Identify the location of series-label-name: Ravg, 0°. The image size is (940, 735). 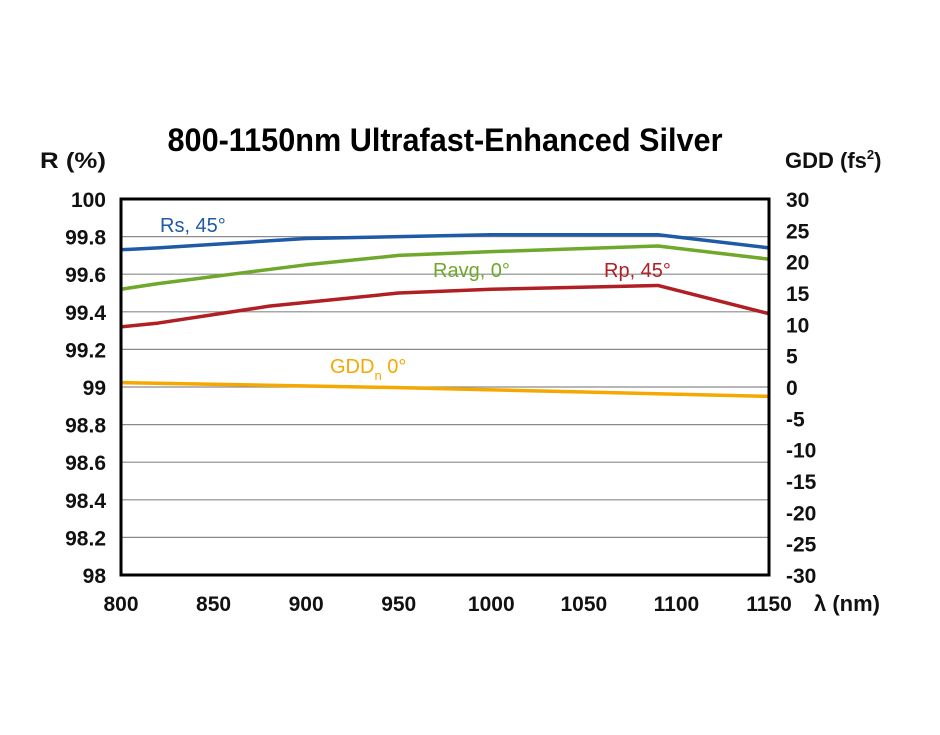
(471, 271).